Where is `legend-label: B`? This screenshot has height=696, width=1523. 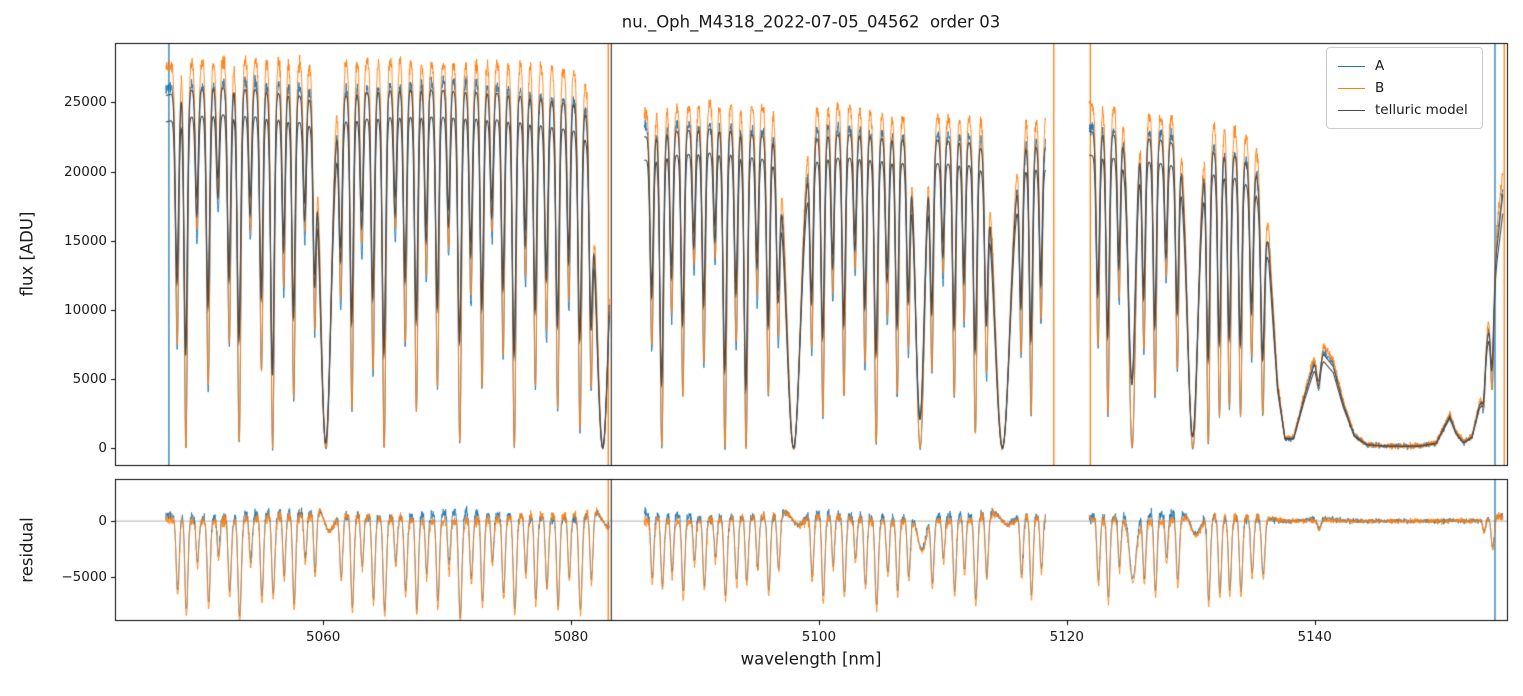
legend-label: B is located at coordinates (1380, 88).